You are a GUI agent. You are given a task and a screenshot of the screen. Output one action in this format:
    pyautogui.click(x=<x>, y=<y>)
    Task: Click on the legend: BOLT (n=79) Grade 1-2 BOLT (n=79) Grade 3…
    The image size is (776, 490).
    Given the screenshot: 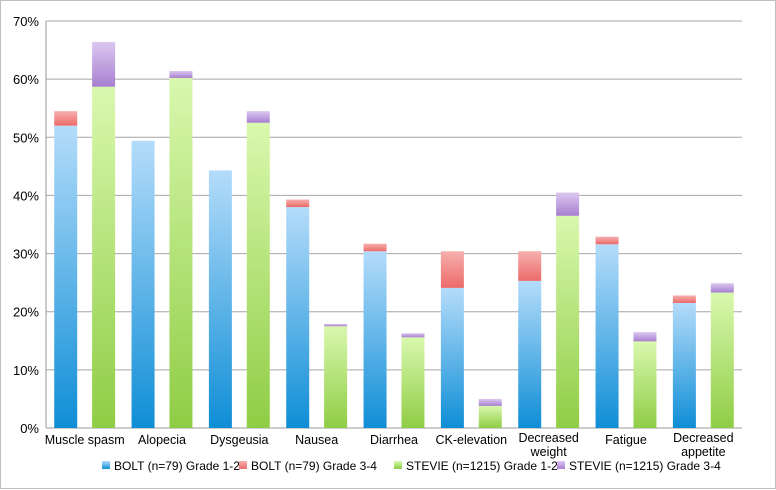 What is the action you would take?
    pyautogui.click(x=411, y=466)
    